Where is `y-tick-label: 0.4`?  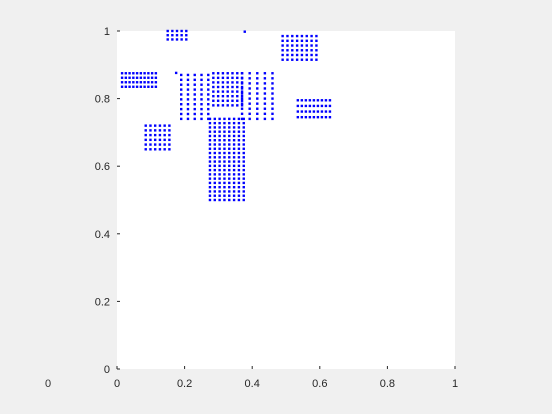
y-tick-label: 0.4 is located at coordinates (102, 235).